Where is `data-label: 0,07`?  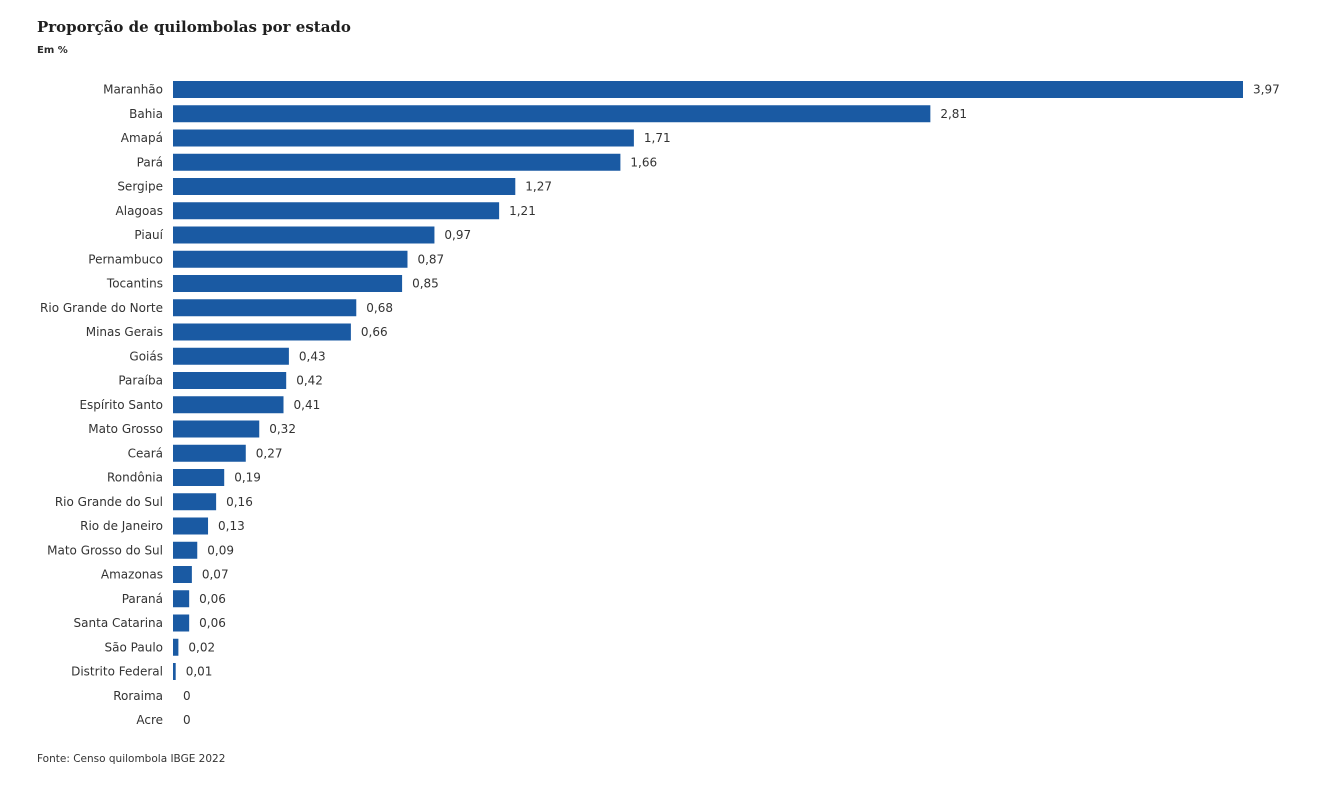
data-label: 0,07 is located at coordinates (215, 575).